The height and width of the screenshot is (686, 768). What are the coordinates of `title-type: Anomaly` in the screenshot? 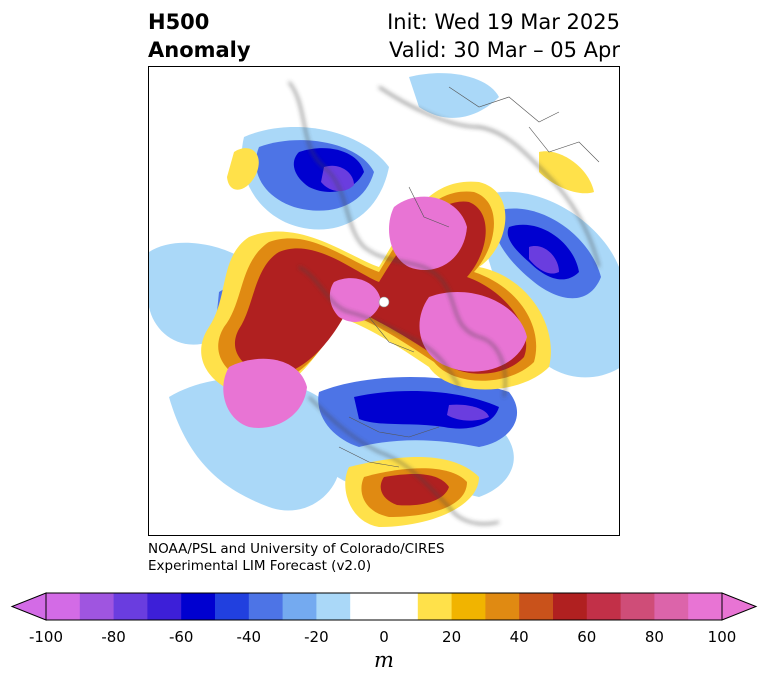 It's located at (199, 50).